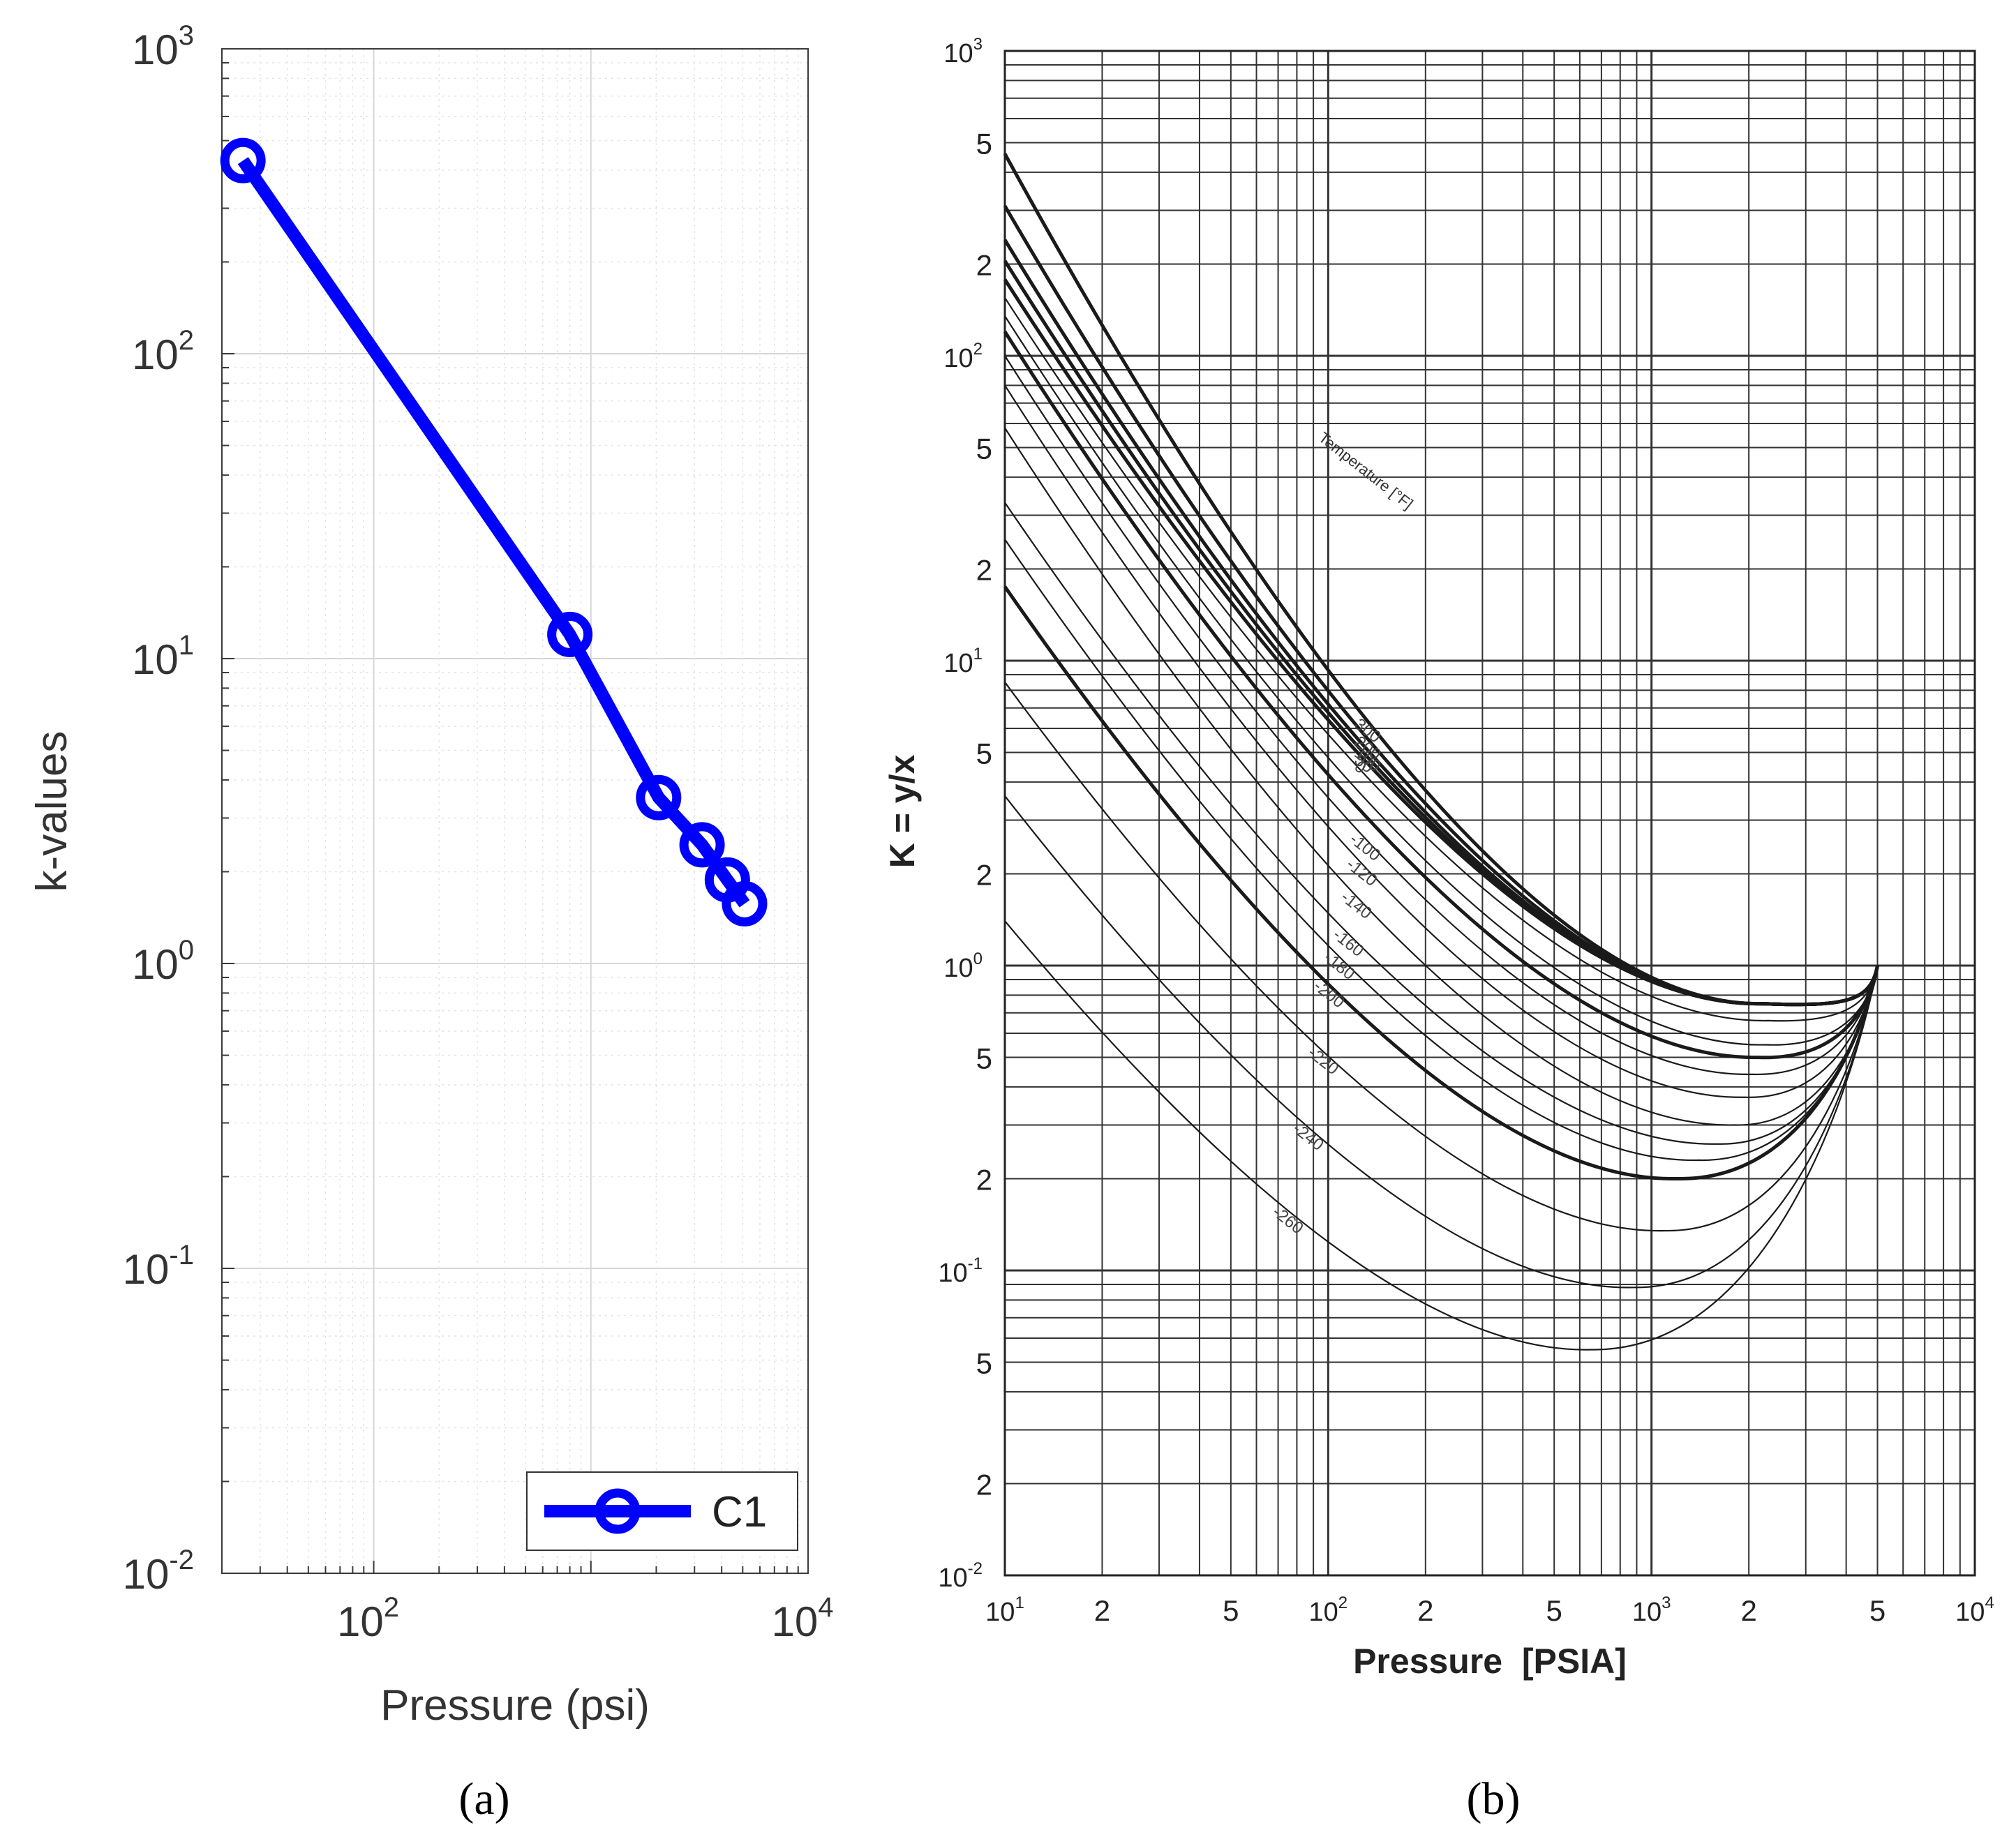 The width and height of the screenshot is (2016, 1830). I want to click on panel-b-y-axis-label: K = y/x, so click(902, 812).